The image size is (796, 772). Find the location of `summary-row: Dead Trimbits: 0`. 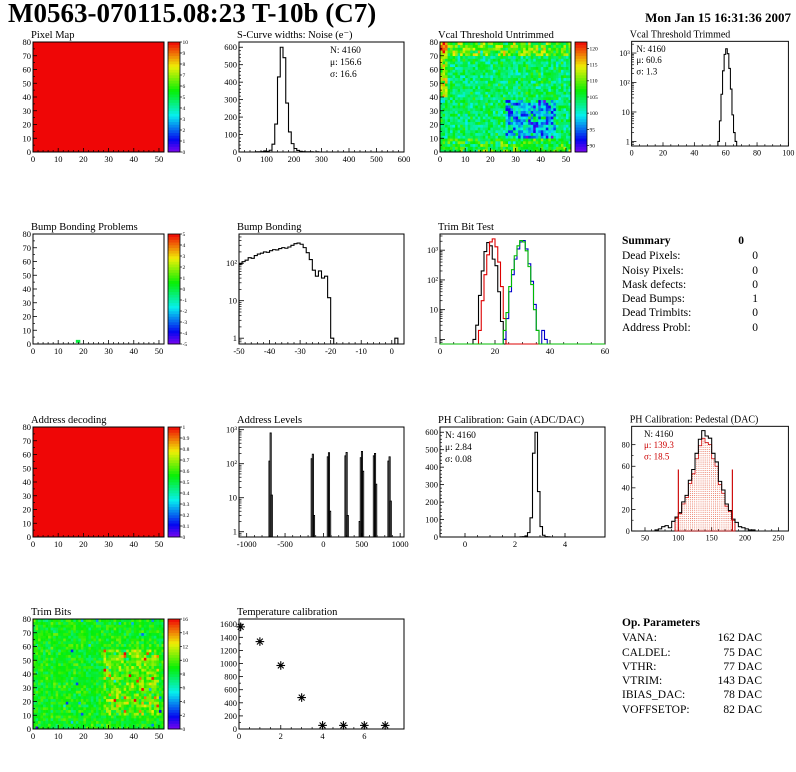

summary-row: Dead Trimbits: 0 is located at coordinates (690, 313).